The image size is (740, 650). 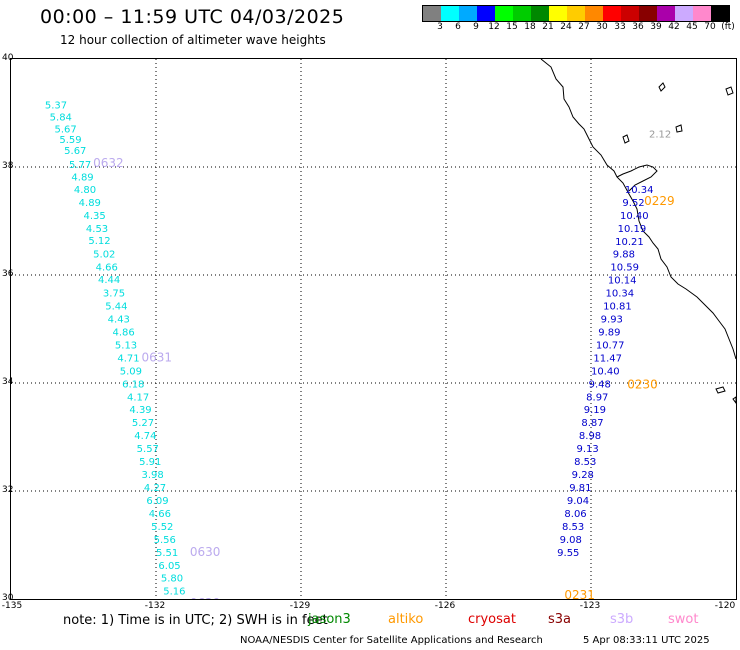 What do you see at coordinates (70, 140) in the screenshot?
I see `wave-height-value: 5.59` at bounding box center [70, 140].